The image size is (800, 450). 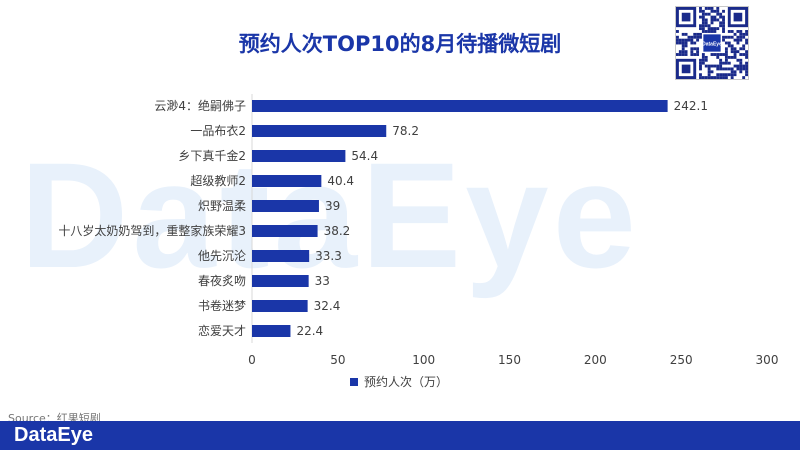 What do you see at coordinates (218, 130) in the screenshot?
I see `category-label: 一品布衣2` at bounding box center [218, 130].